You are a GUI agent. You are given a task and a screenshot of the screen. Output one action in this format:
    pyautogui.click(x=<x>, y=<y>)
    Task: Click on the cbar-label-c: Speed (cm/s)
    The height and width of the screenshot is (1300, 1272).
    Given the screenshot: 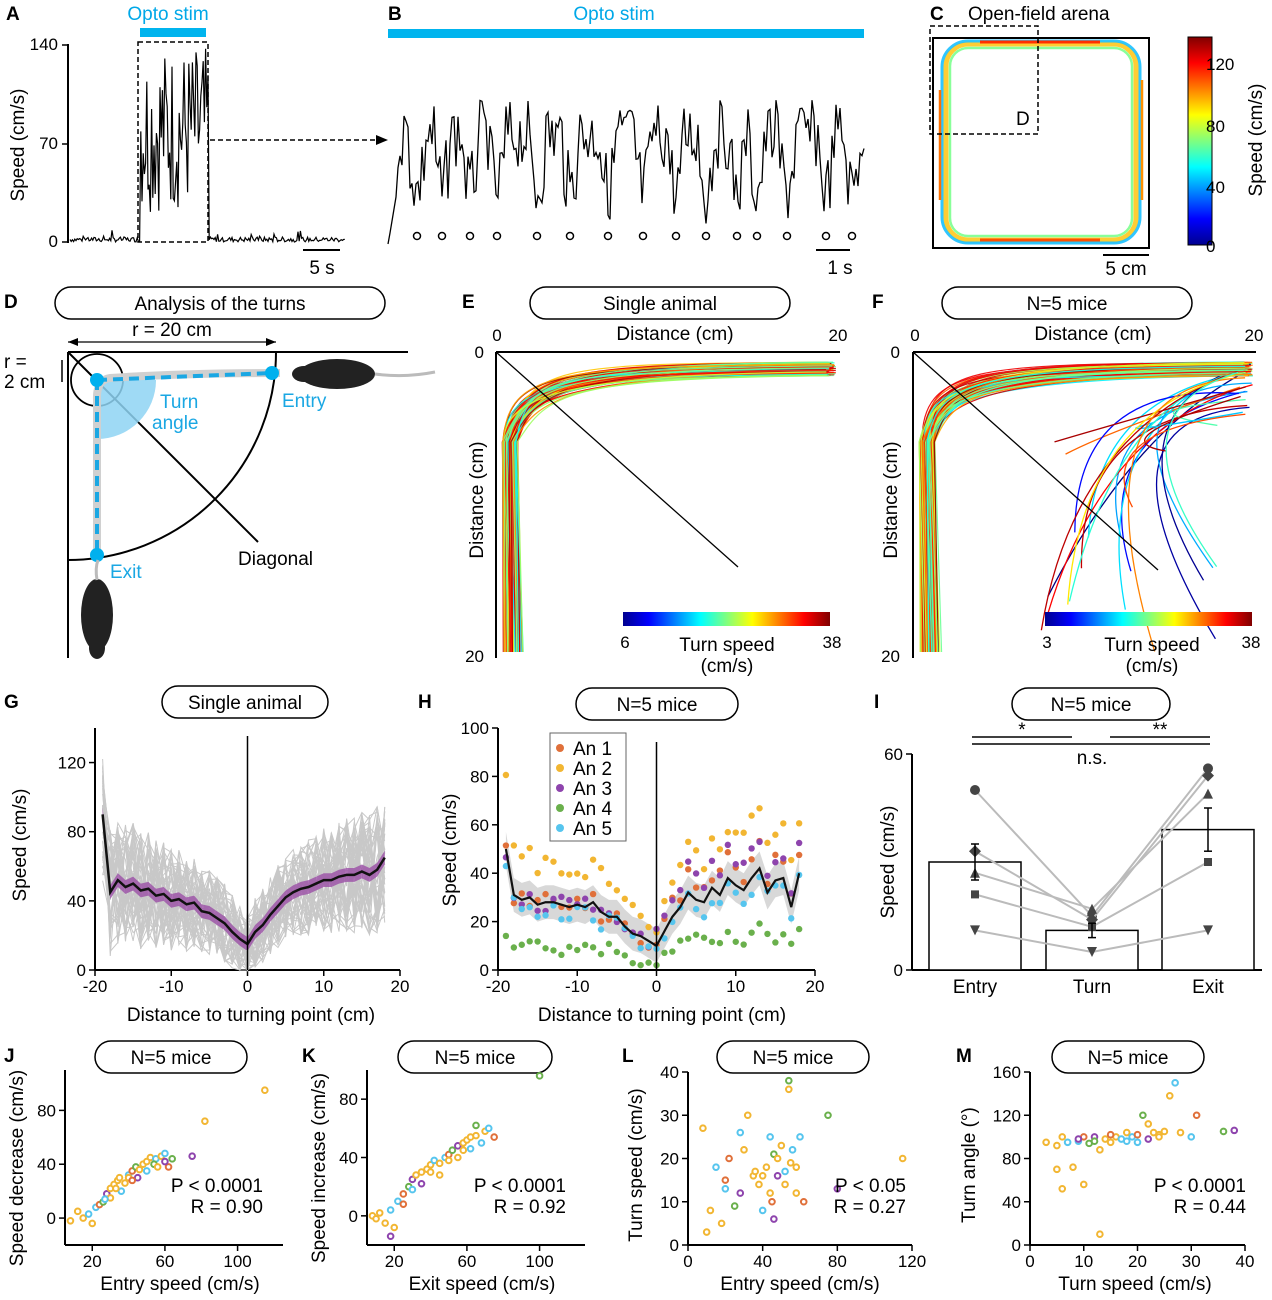 What is the action you would take?
    pyautogui.click(x=1256, y=140)
    